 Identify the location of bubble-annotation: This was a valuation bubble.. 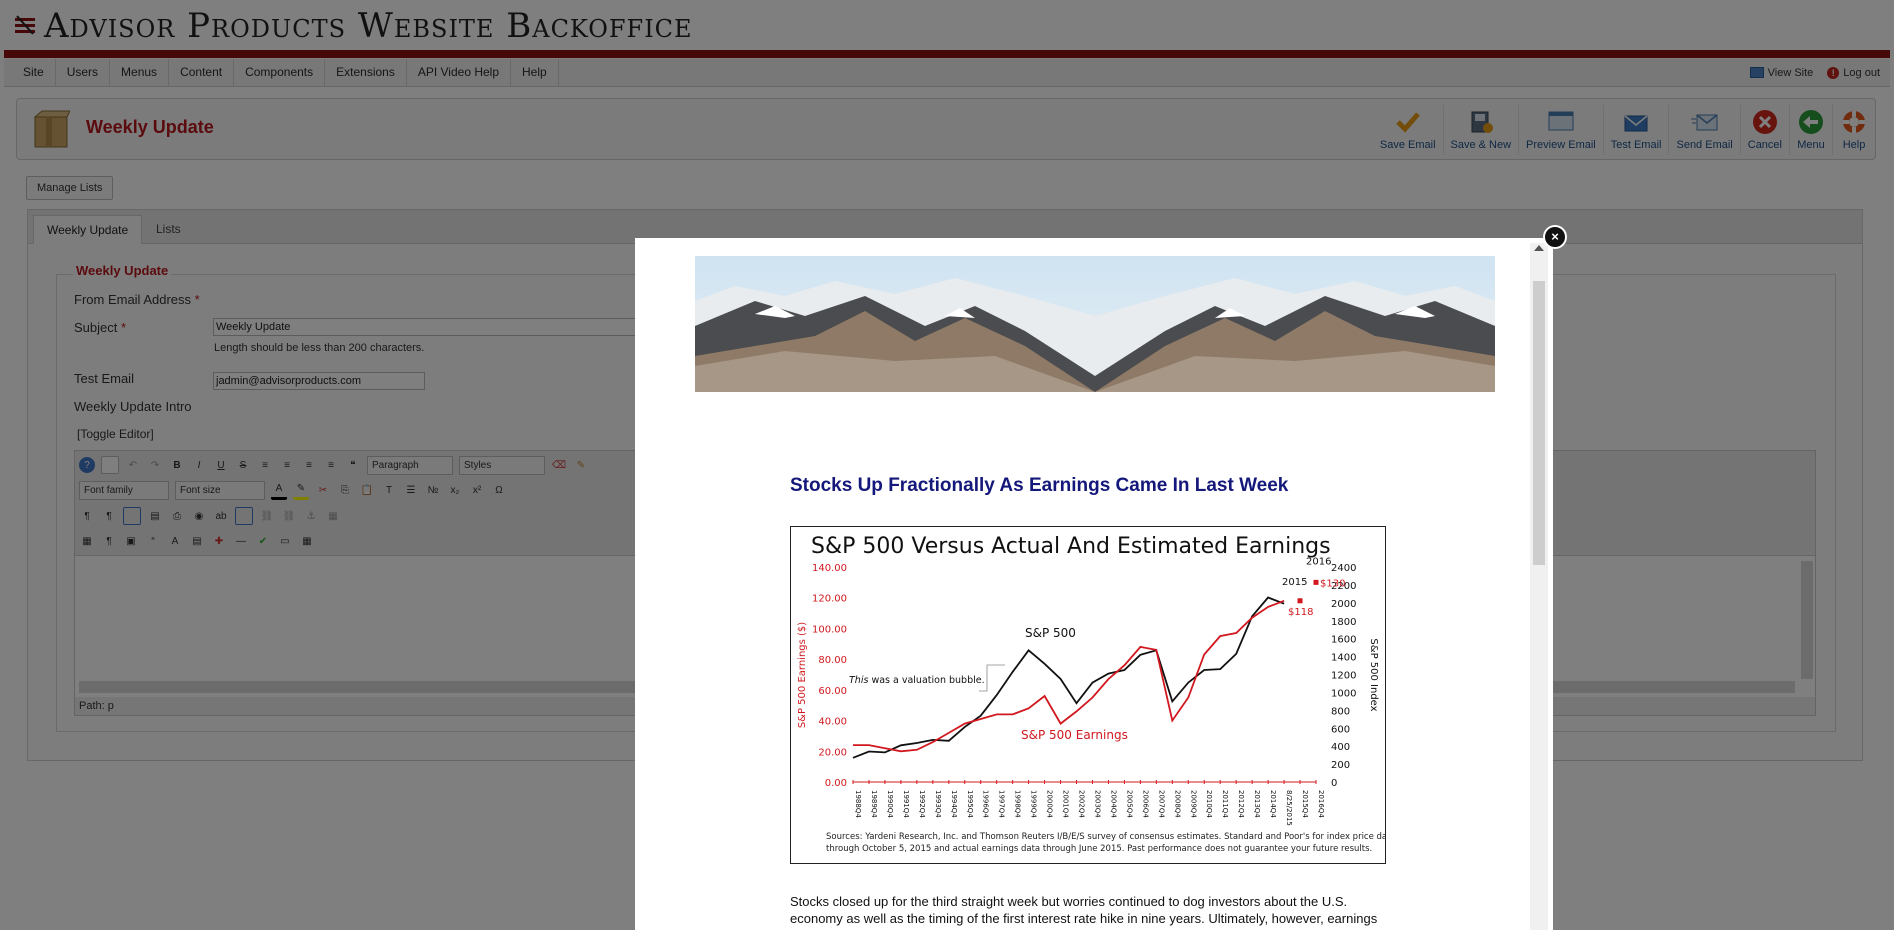
(917, 680).